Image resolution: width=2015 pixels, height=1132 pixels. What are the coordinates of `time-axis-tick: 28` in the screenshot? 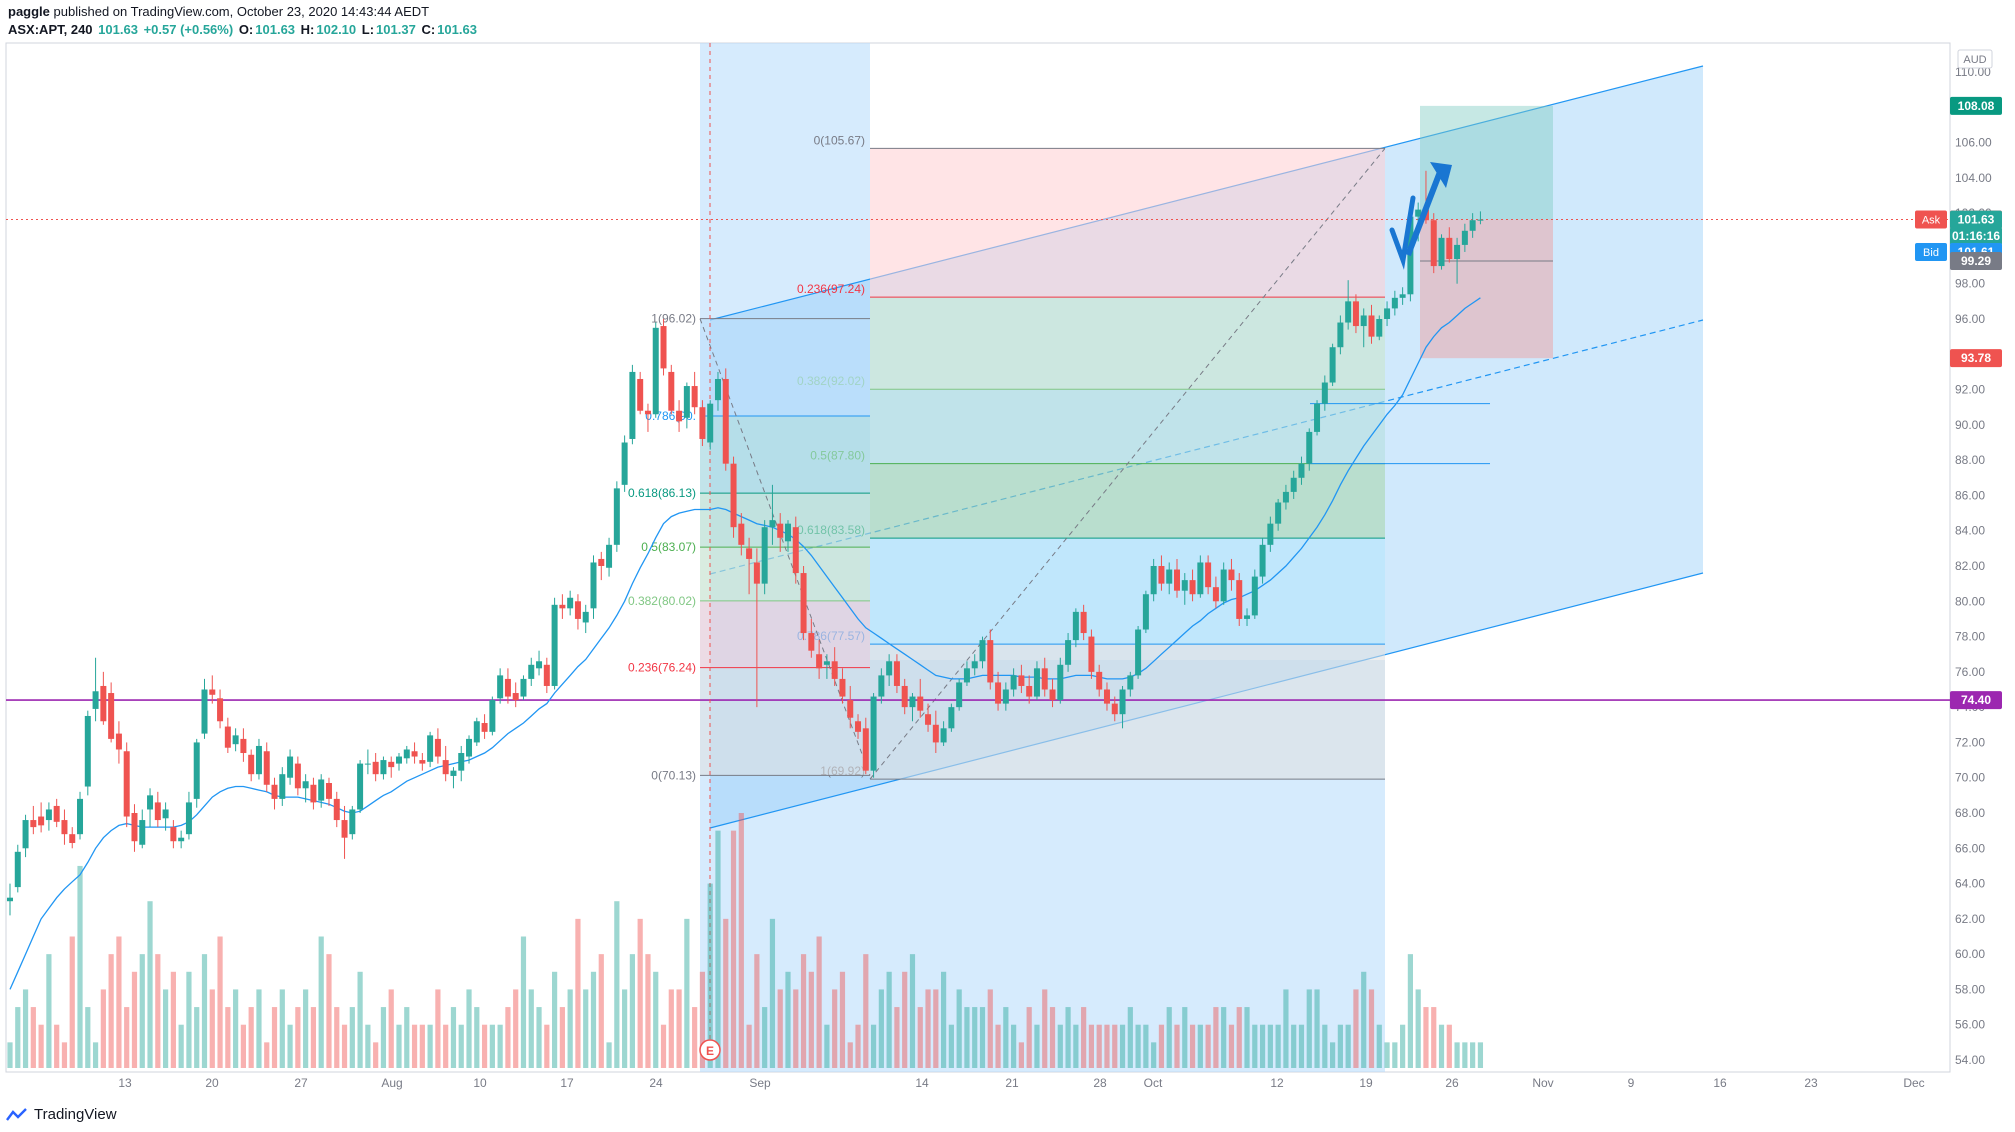 It's located at (1100, 1083).